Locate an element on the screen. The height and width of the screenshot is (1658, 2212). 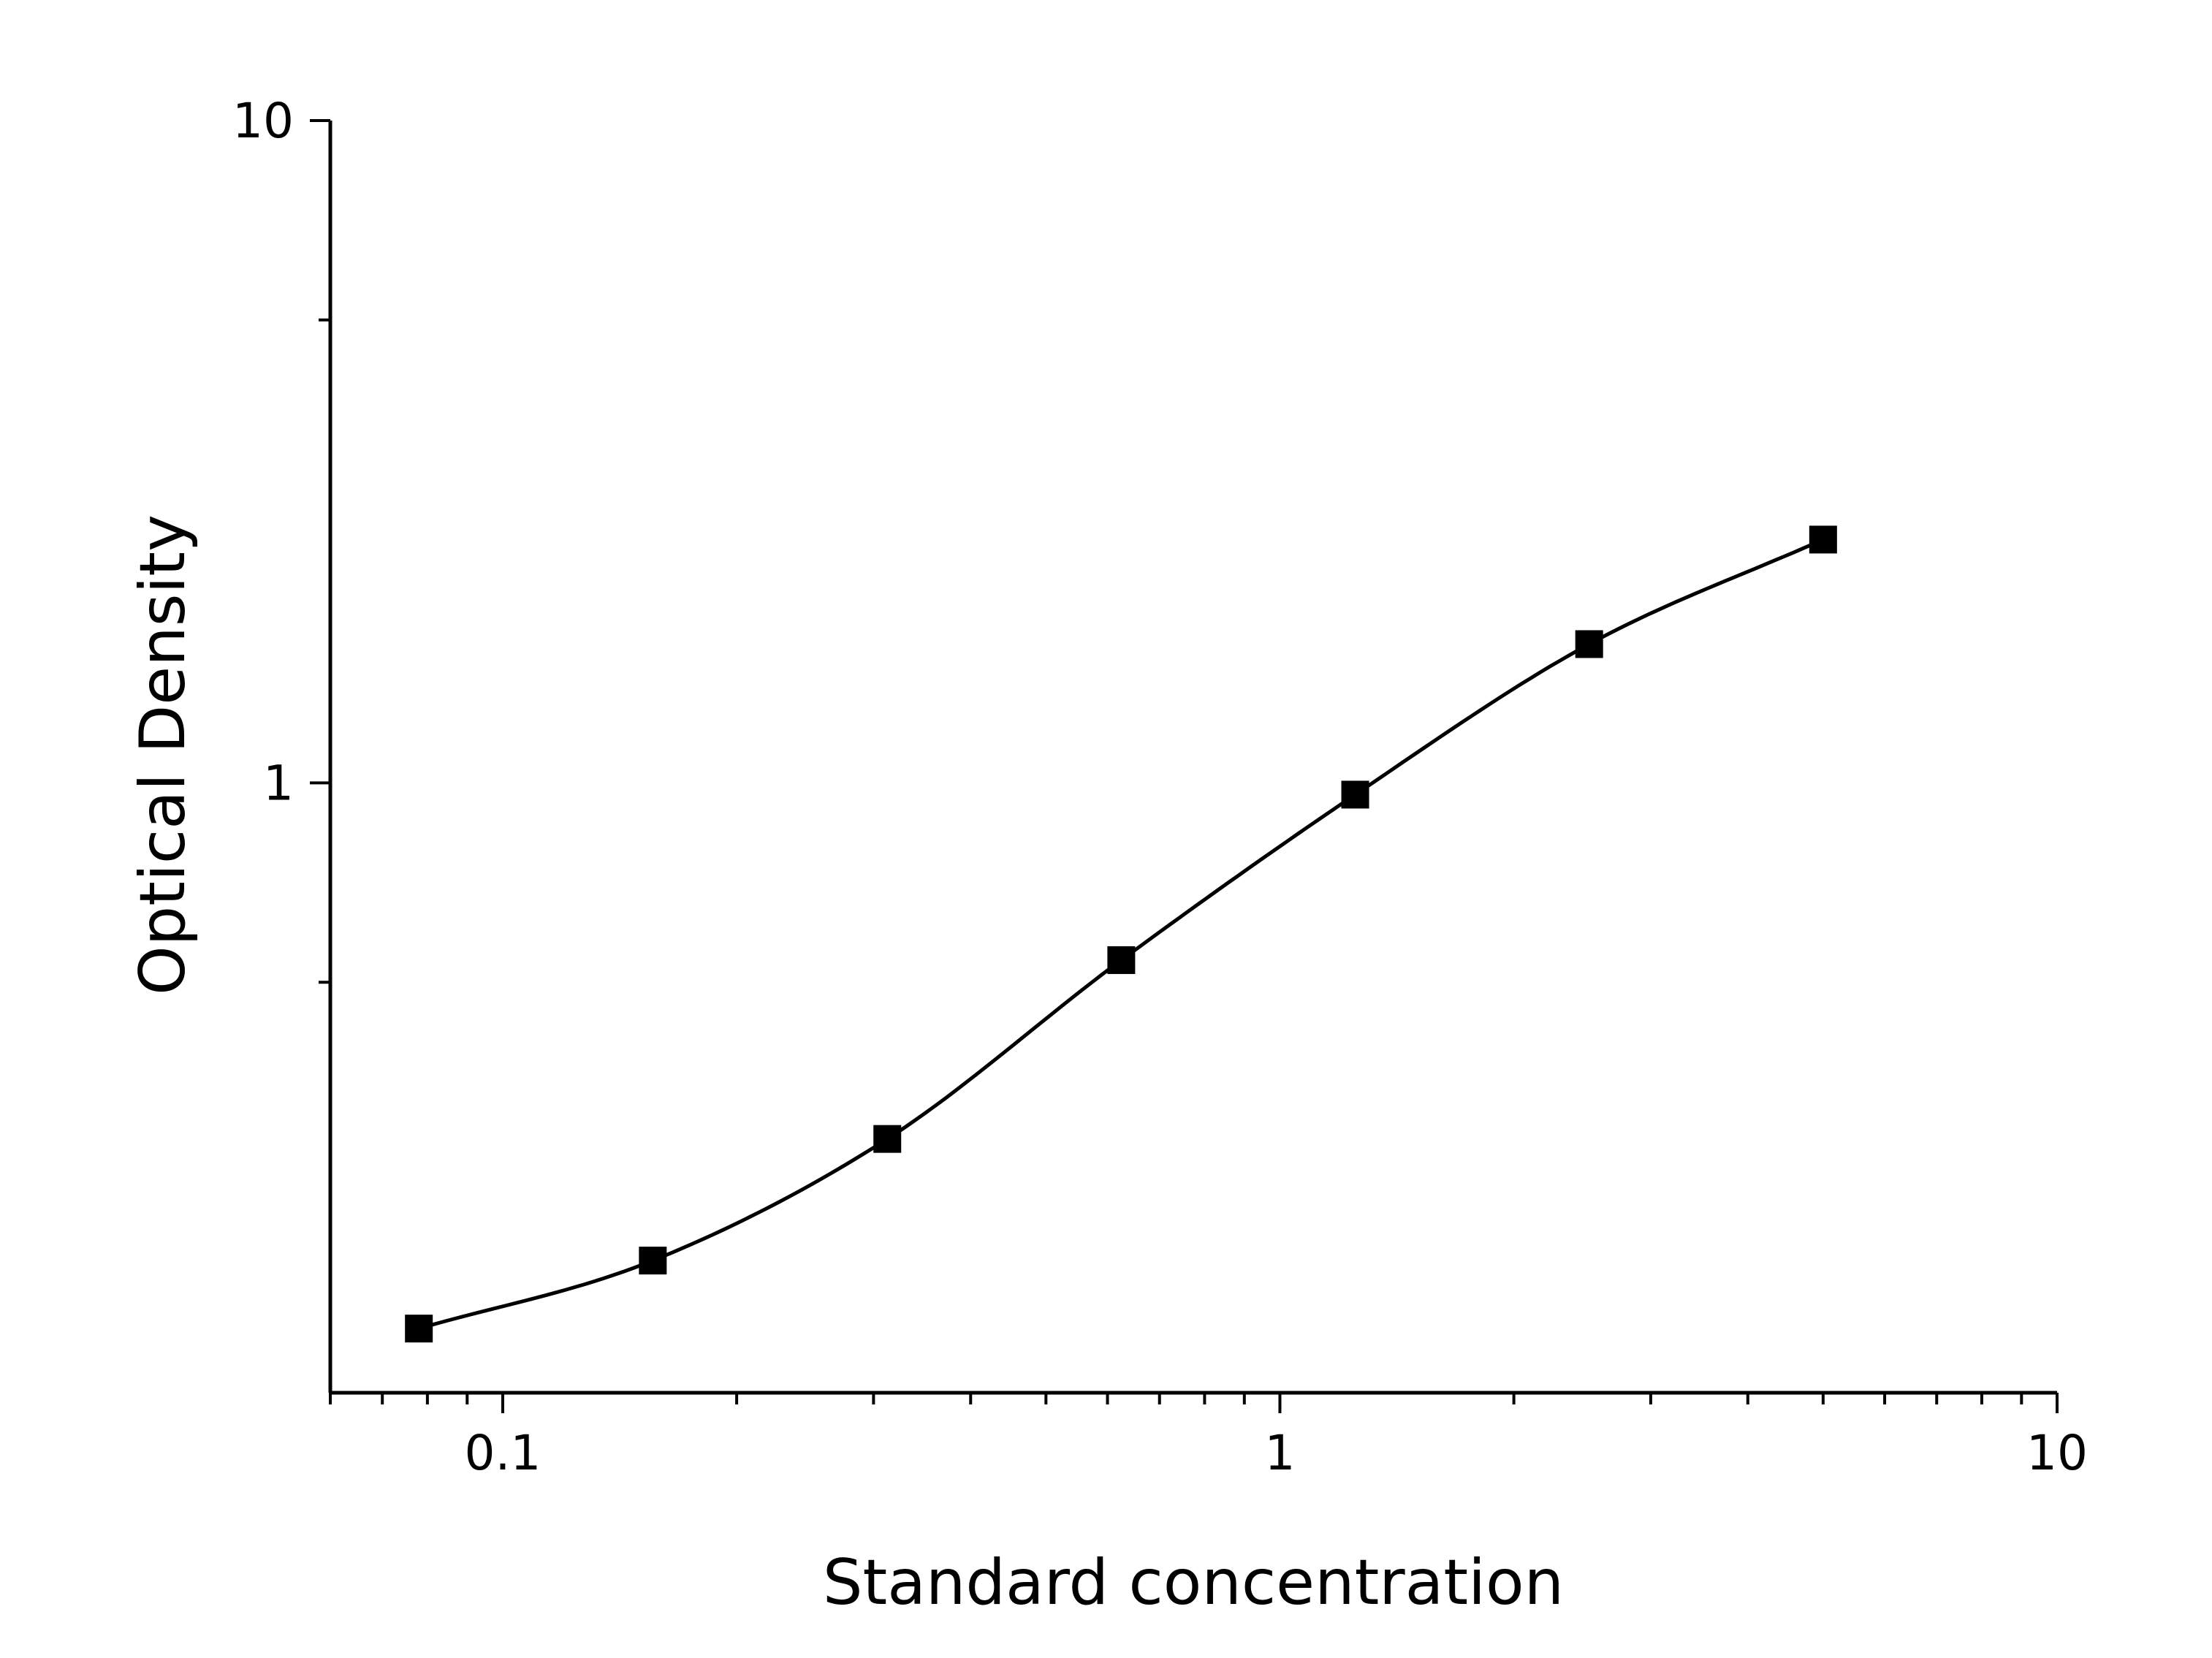
y-axis-title: Optical Density is located at coordinates (162, 754).